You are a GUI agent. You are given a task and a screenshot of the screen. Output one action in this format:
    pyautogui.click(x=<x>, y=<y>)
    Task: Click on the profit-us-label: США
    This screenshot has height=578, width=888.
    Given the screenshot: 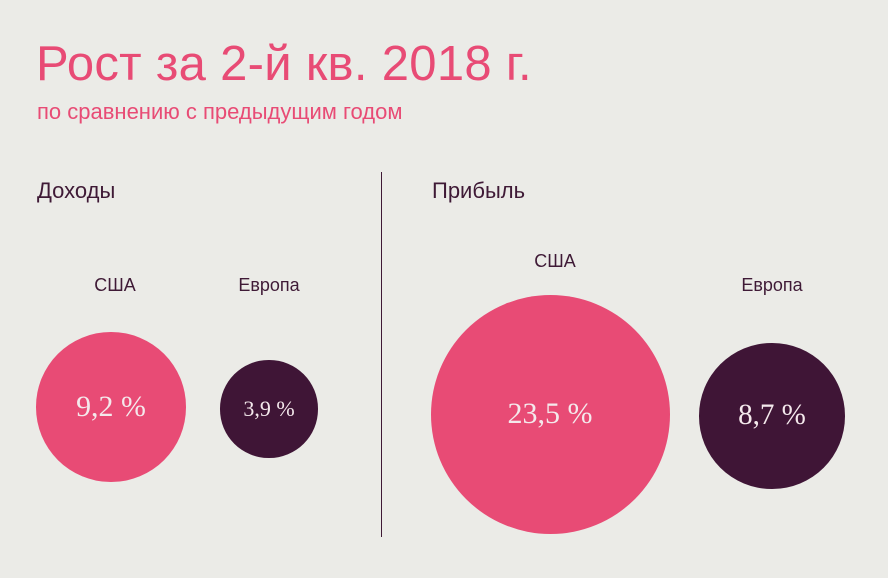 What is the action you would take?
    pyautogui.click(x=555, y=261)
    